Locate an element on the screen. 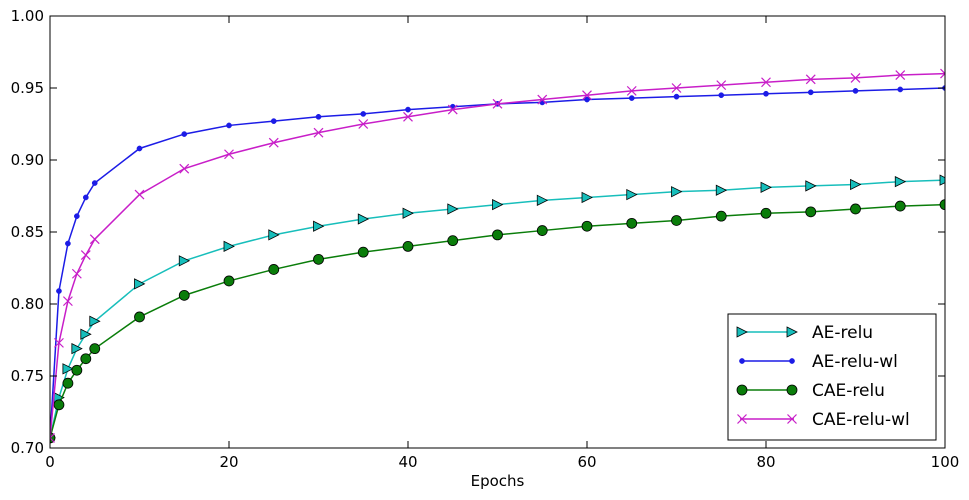 This screenshot has height=500, width=969. legend-label-ae-relu-wl: AE-relu-wl is located at coordinates (855, 362).